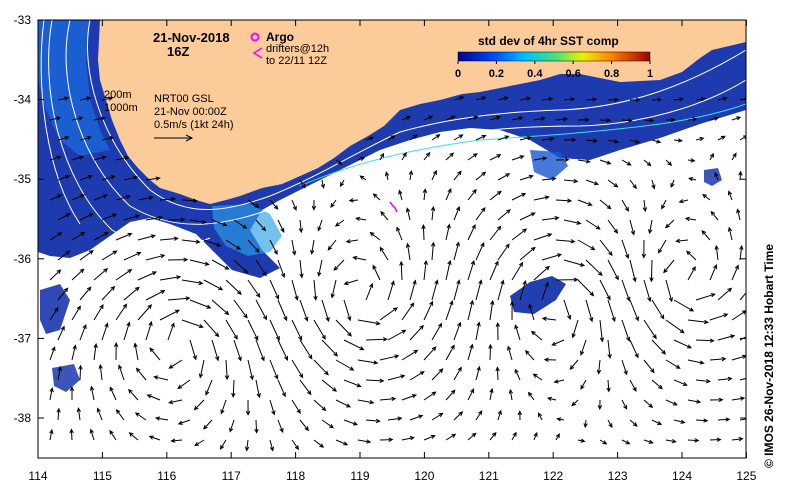 This screenshot has height=492, width=790. What do you see at coordinates (618, 476) in the screenshot?
I see `lon-tick-label: 123` at bounding box center [618, 476].